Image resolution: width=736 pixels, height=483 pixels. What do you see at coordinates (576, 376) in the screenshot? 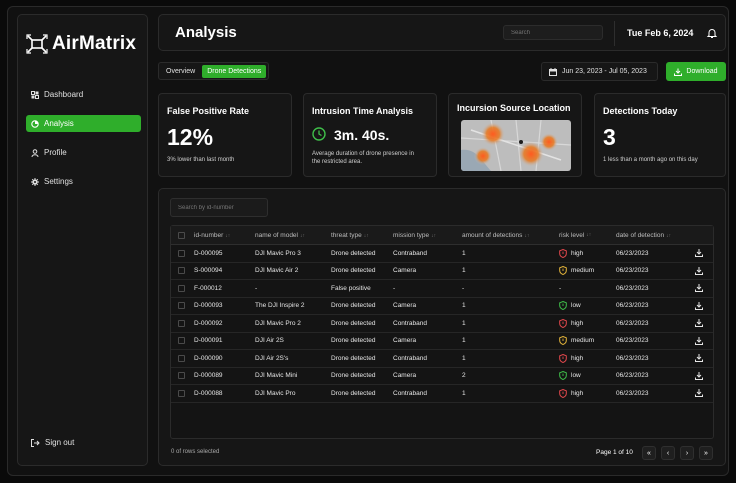
I see `risk-label: low` at bounding box center [576, 376].